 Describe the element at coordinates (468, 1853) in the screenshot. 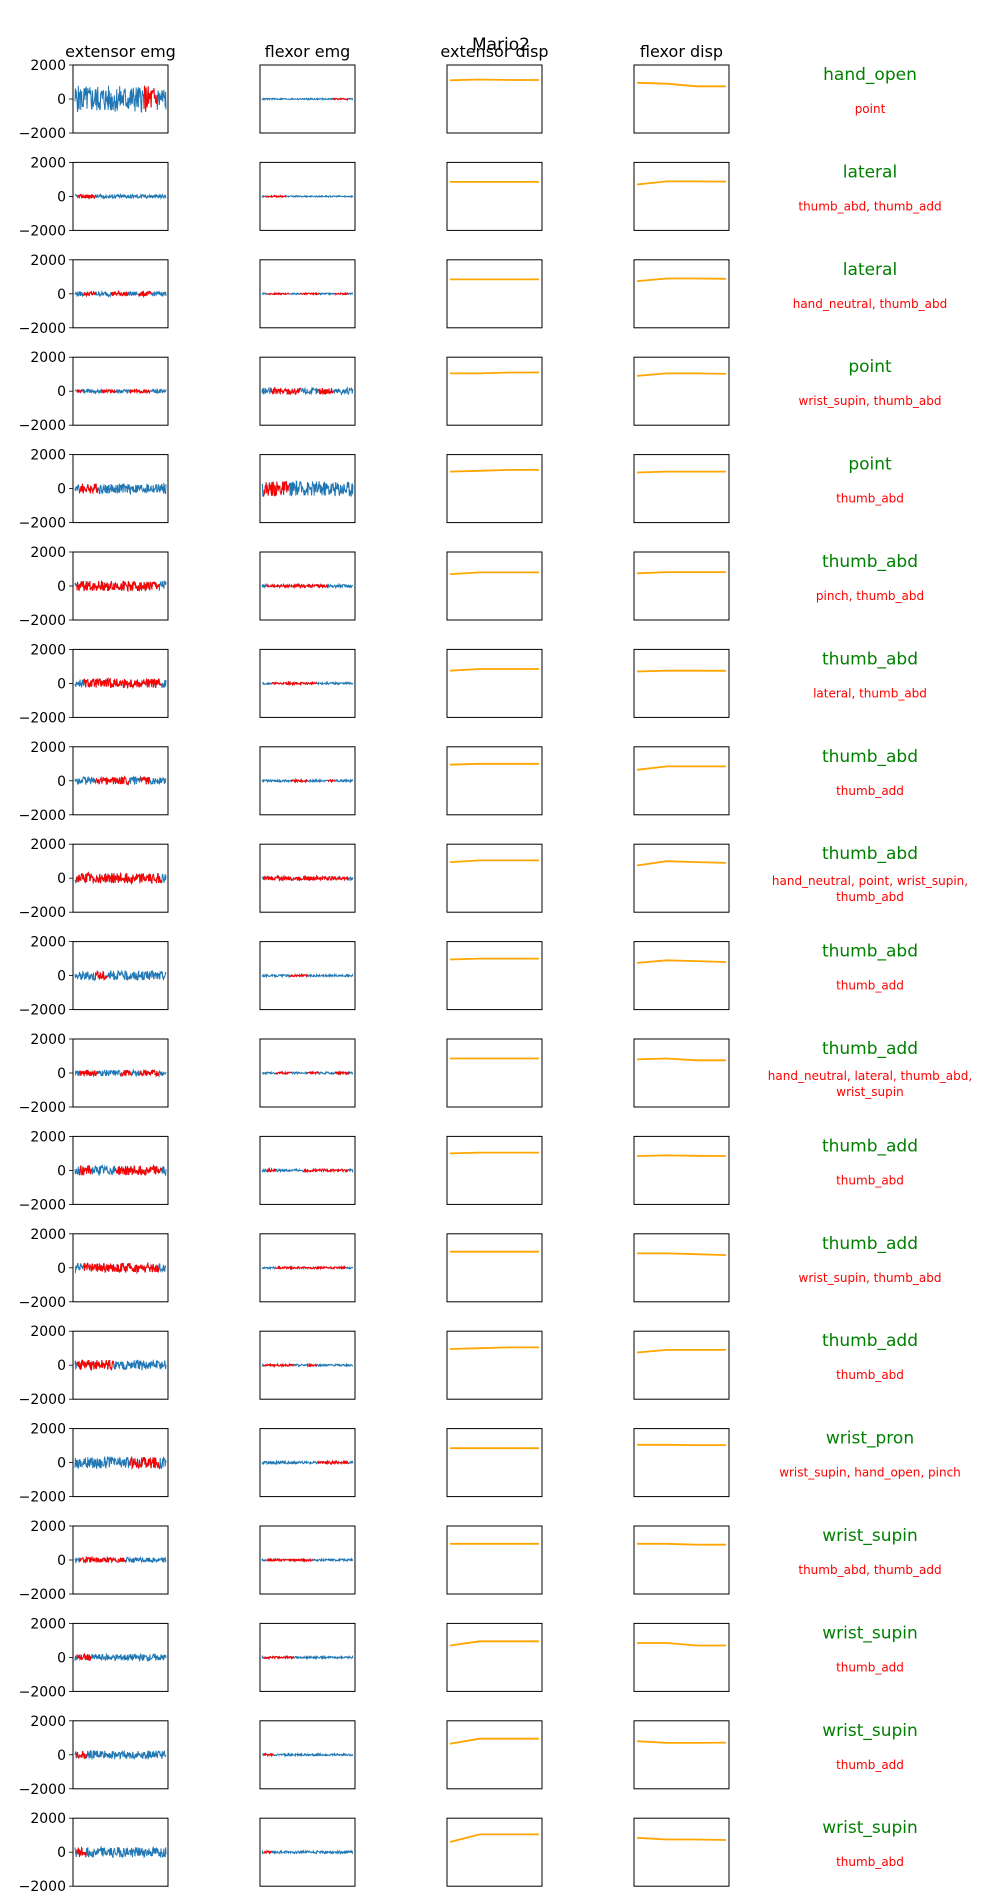

I see `chart-row: 2000 0 −2000 wrist_supin thumb_abd` at that location.